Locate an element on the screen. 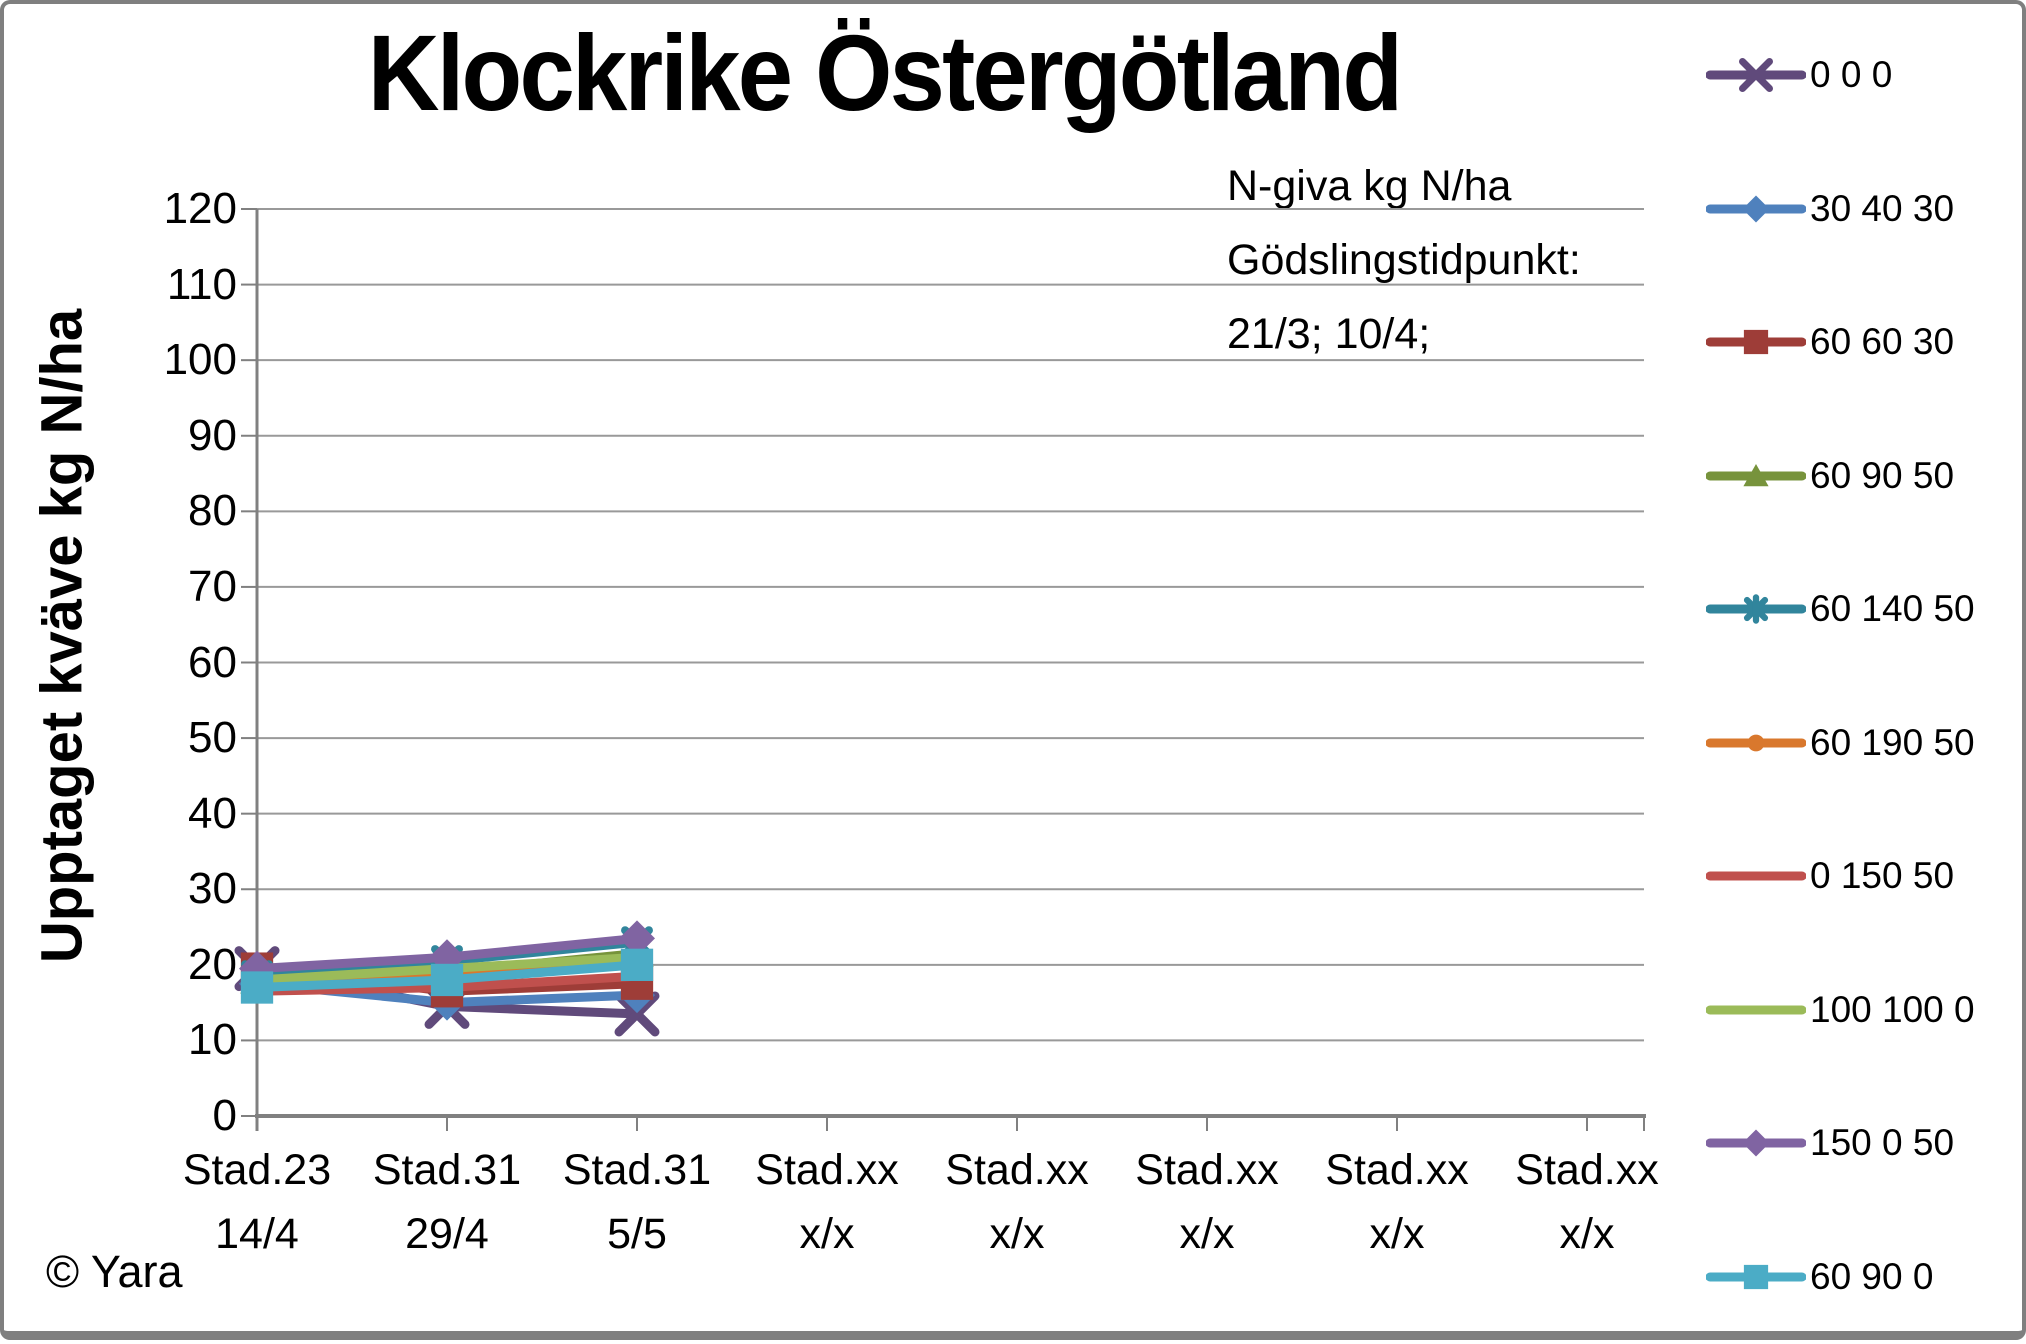  legend-item-label: 60 60 30 is located at coordinates (1882, 342).